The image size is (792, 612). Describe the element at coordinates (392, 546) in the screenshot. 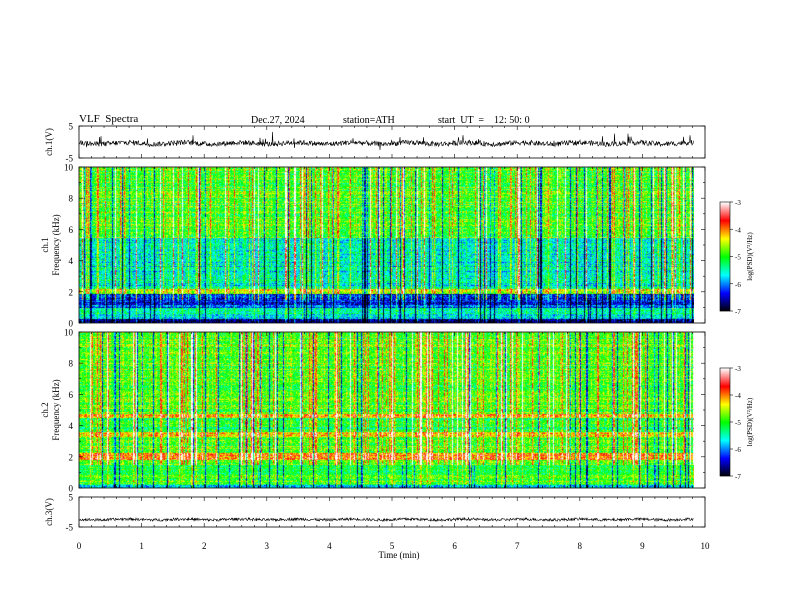

I see `x-tick-label: 5` at that location.